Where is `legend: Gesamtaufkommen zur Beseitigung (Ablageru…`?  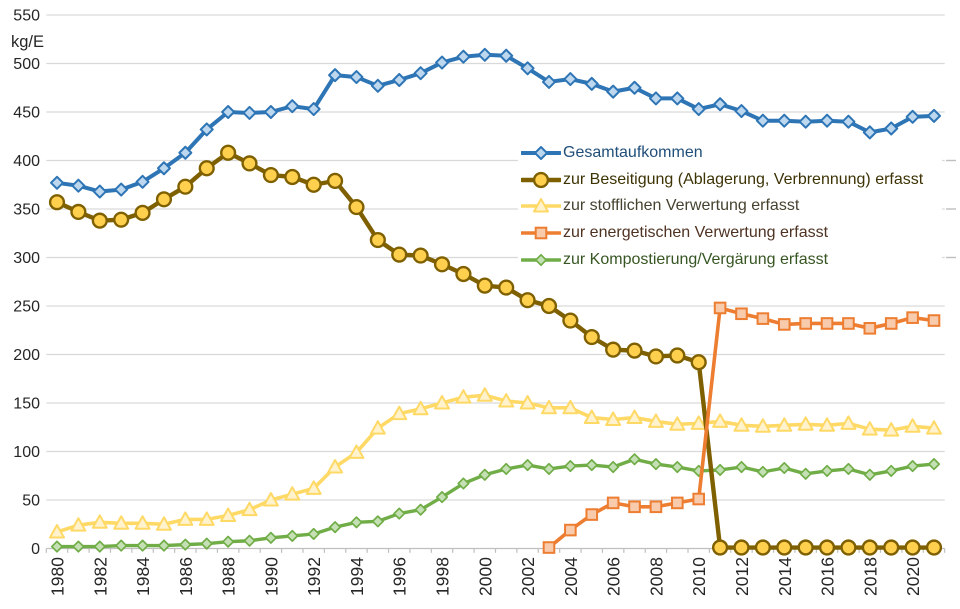 legend: Gesamtaufkommen zur Beseitigung (Ablageru… is located at coordinates (730, 208).